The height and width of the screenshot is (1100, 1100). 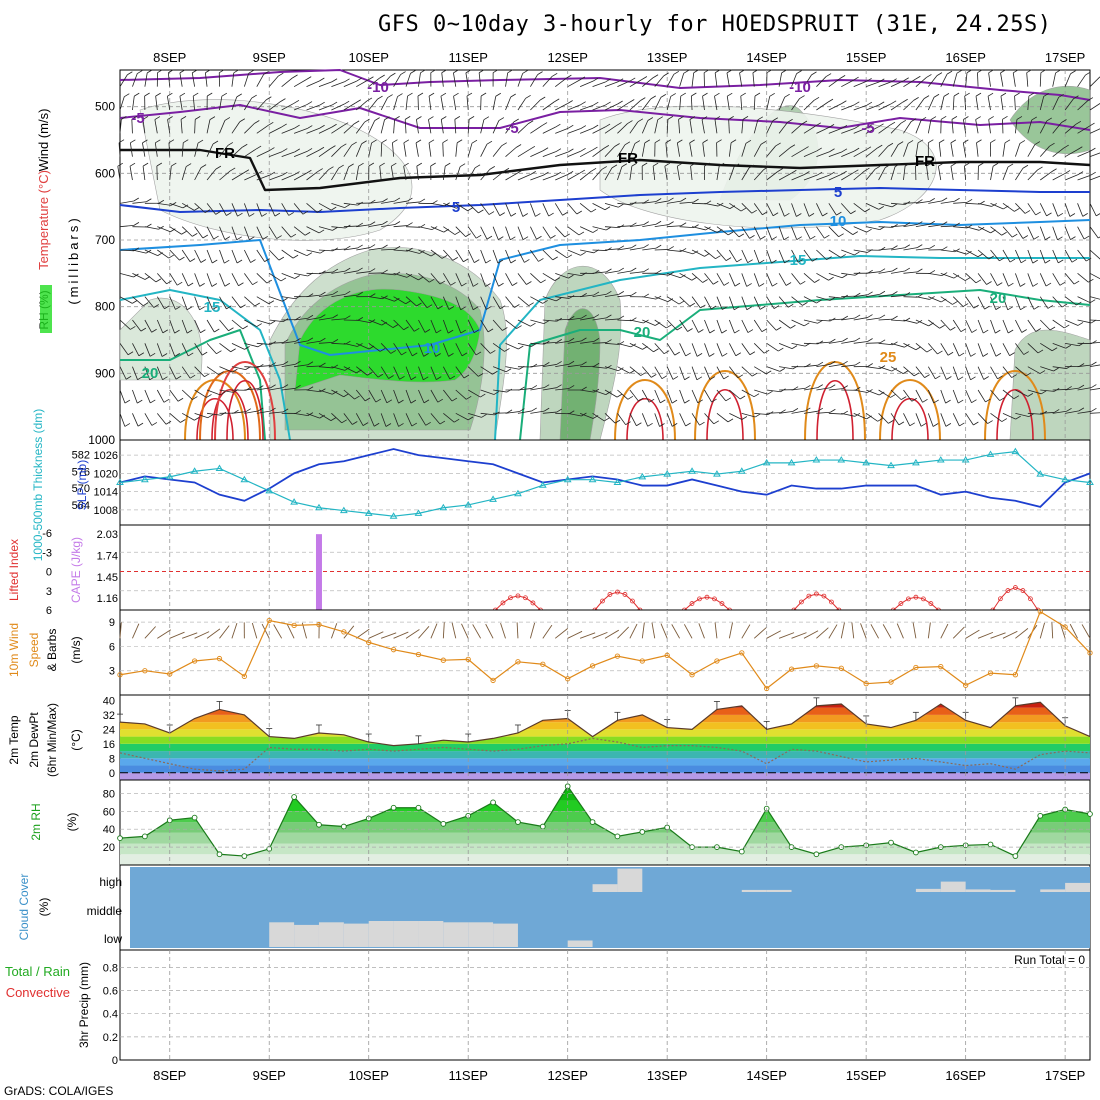 I want to click on run-total-label: Run Total = 0, so click(x=1049, y=960).